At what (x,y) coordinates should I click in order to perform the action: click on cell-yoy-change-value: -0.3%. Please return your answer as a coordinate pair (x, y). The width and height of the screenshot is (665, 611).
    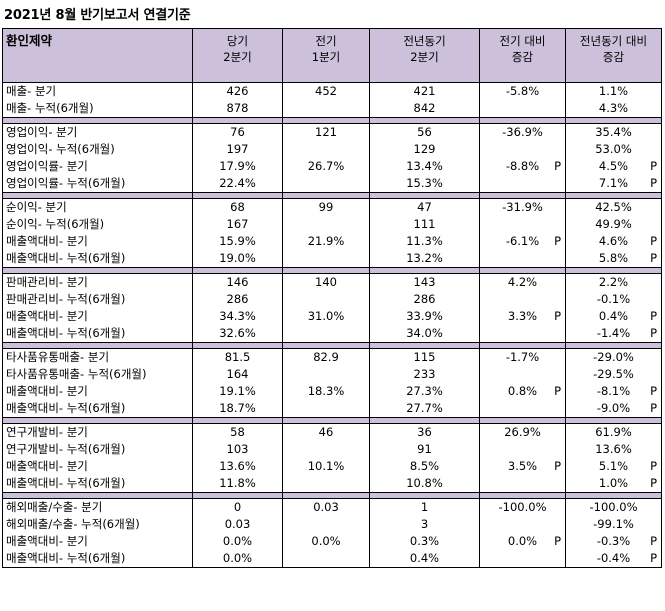
    Looking at the image, I should click on (613, 541).